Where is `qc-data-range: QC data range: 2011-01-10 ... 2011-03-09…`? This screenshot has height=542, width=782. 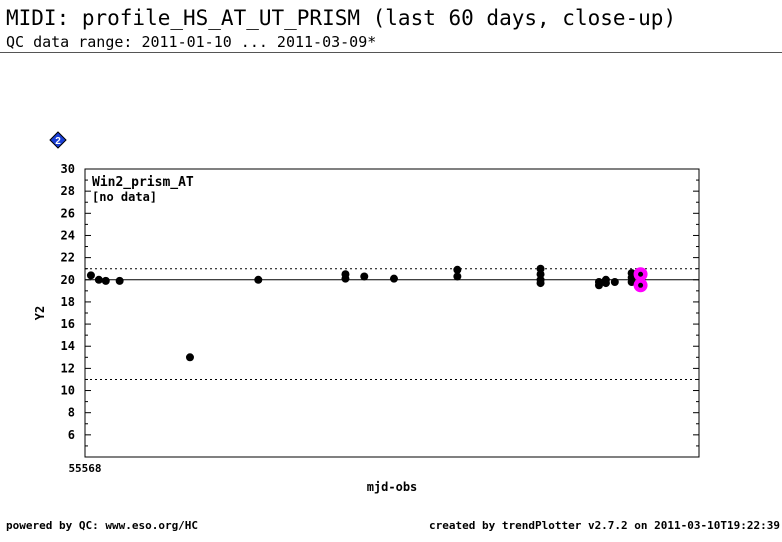
qc-data-range: QC data range: 2011-01-10 ... 2011-03-09… is located at coordinates (191, 42).